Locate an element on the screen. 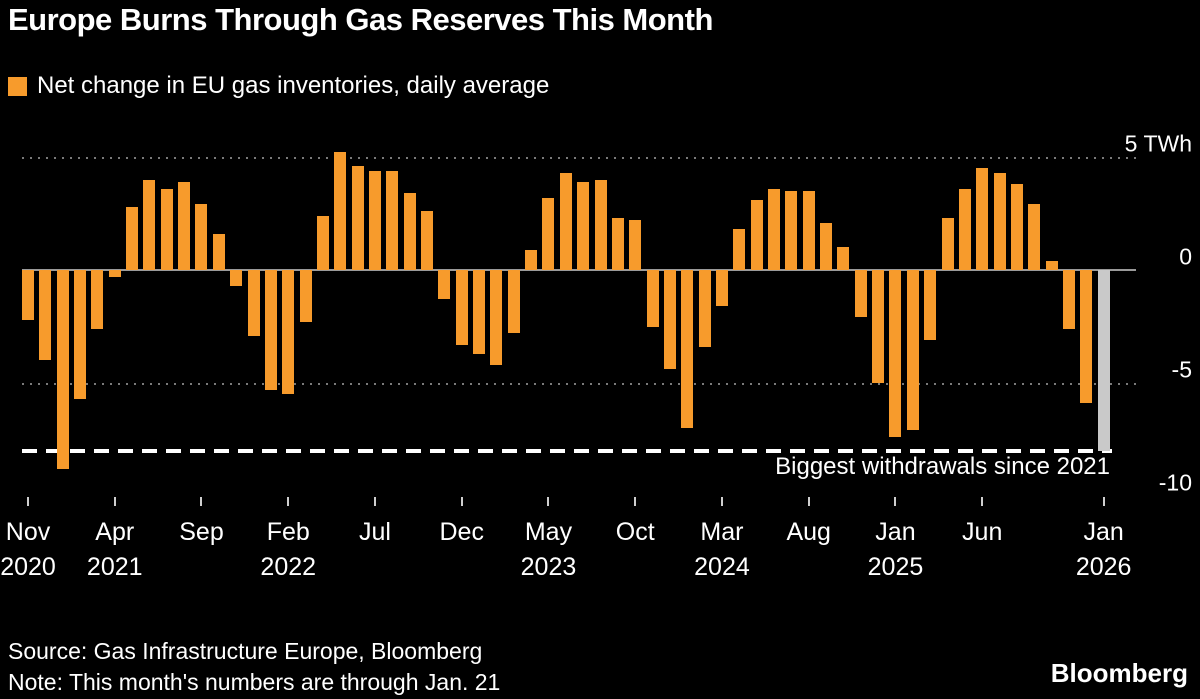 The width and height of the screenshot is (1200, 699). y-axis-label: -5 is located at coordinates (1181, 369).